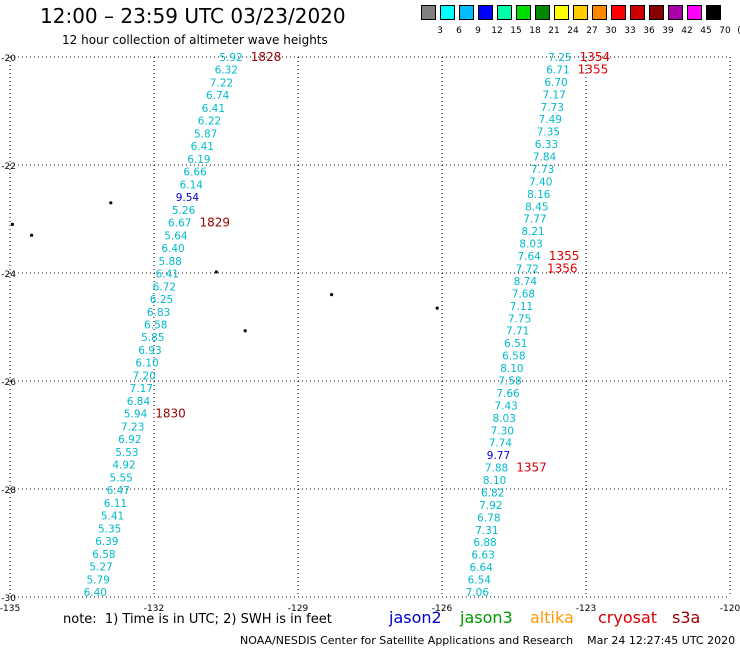 The height and width of the screenshot is (650, 740). I want to click on lon-tick-label: -135, so click(10, 609).